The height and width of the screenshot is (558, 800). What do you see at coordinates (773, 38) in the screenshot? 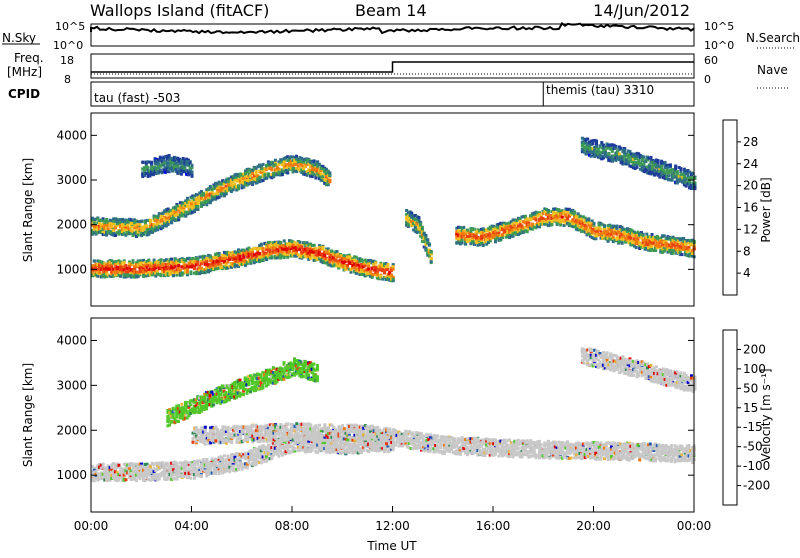
I see `nsearch-label: N.Search` at bounding box center [773, 38].